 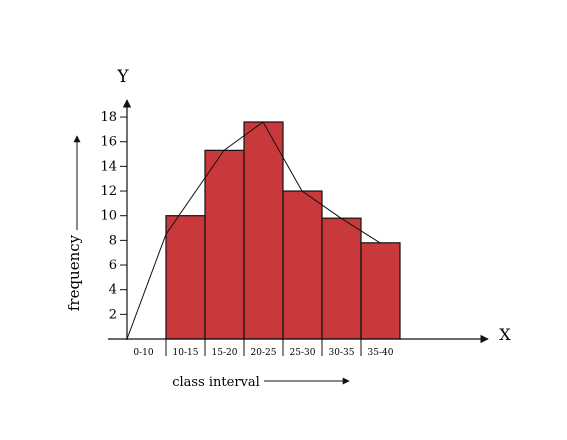 What do you see at coordinates (264, 353) in the screenshot?
I see `x-tick-label-20-25: 20-25` at bounding box center [264, 353].